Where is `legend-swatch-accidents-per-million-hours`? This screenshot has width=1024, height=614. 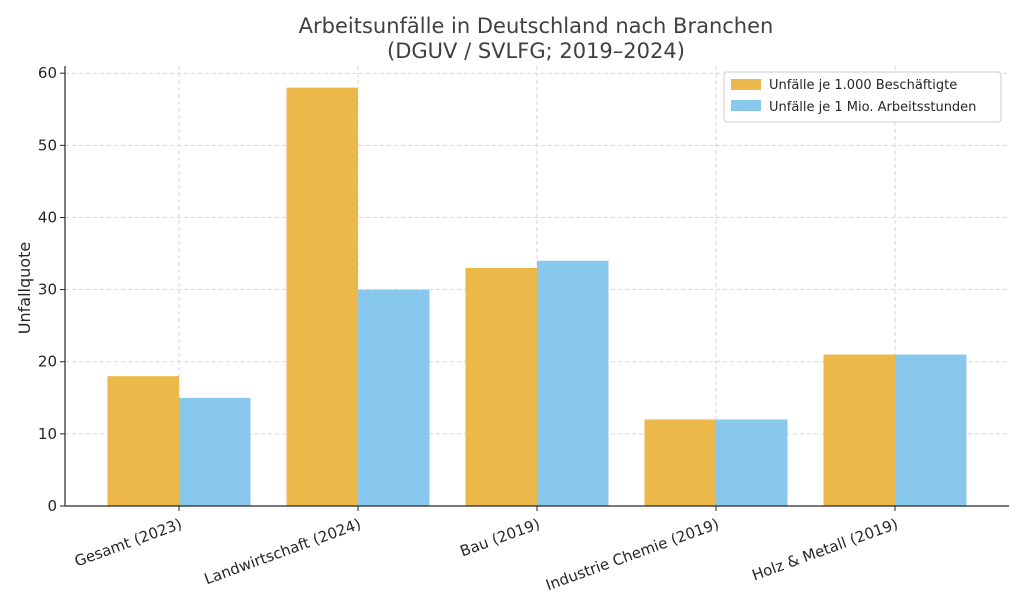 legend-swatch-accidents-per-million-hours is located at coordinates (746, 105).